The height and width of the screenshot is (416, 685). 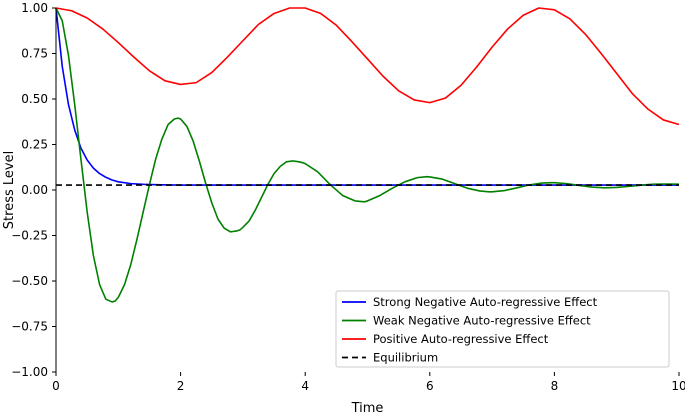 I want to click on y-tick-label: −1.00, so click(x=29, y=372).